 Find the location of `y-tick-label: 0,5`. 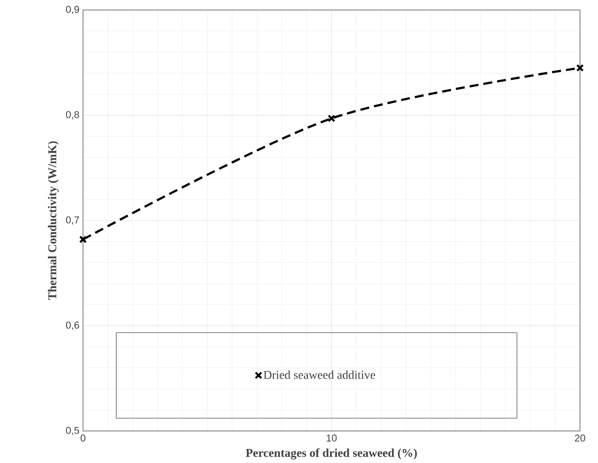

y-tick-label: 0,5 is located at coordinates (73, 431).